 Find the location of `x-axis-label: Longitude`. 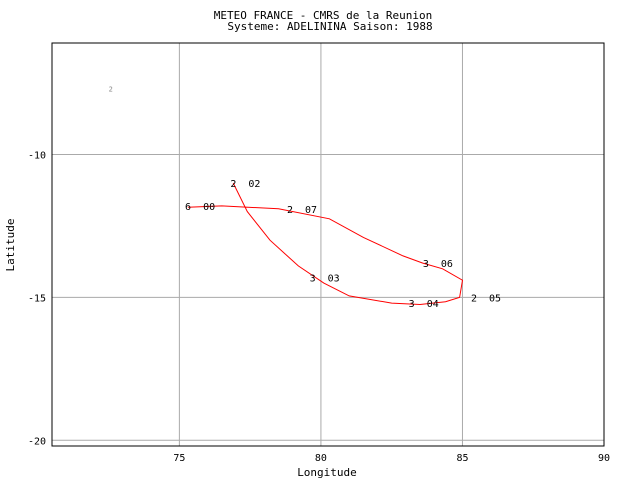

x-axis-label: Longitude is located at coordinates (327, 472).